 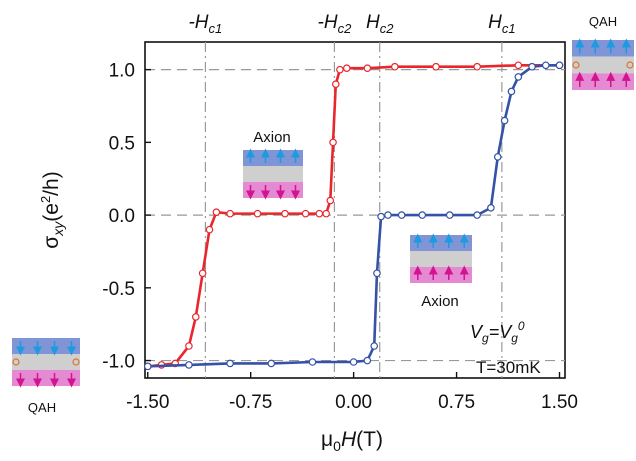 What do you see at coordinates (327, 439) in the screenshot?
I see `x-label-part: μ` at bounding box center [327, 439].